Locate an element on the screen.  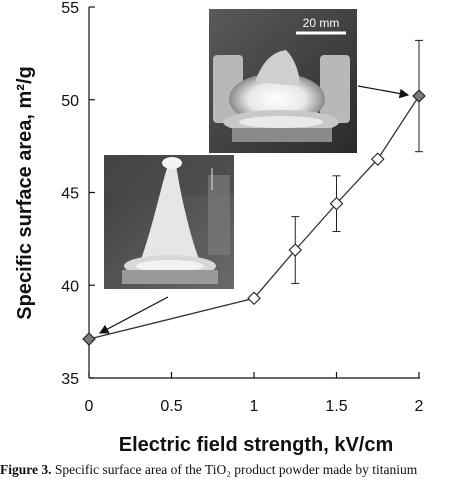
x-tick-label: 1 is located at coordinates (254, 406).